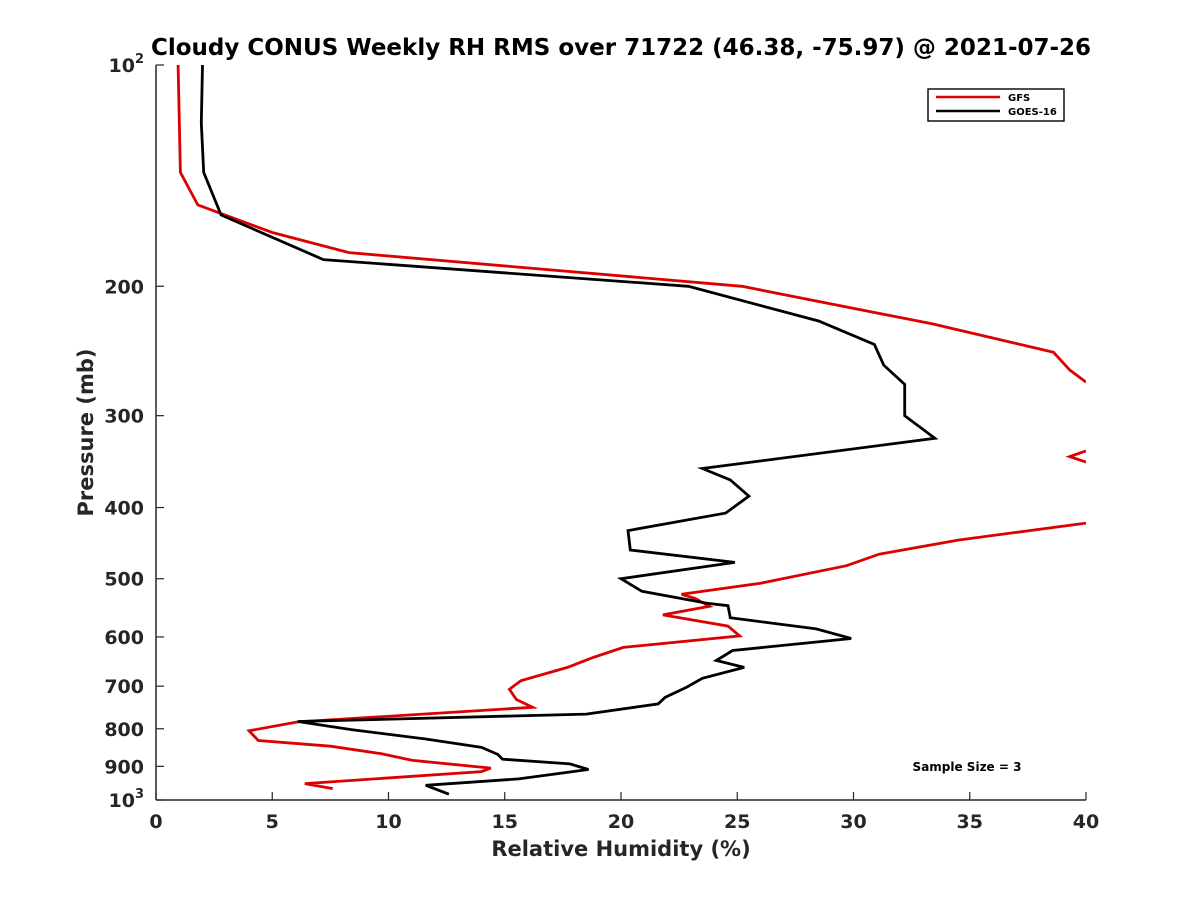 Image resolution: width=1200 pixels, height=900 pixels. What do you see at coordinates (139, 794) in the screenshot?
I see `y-tick-exponent: 3` at bounding box center [139, 794].